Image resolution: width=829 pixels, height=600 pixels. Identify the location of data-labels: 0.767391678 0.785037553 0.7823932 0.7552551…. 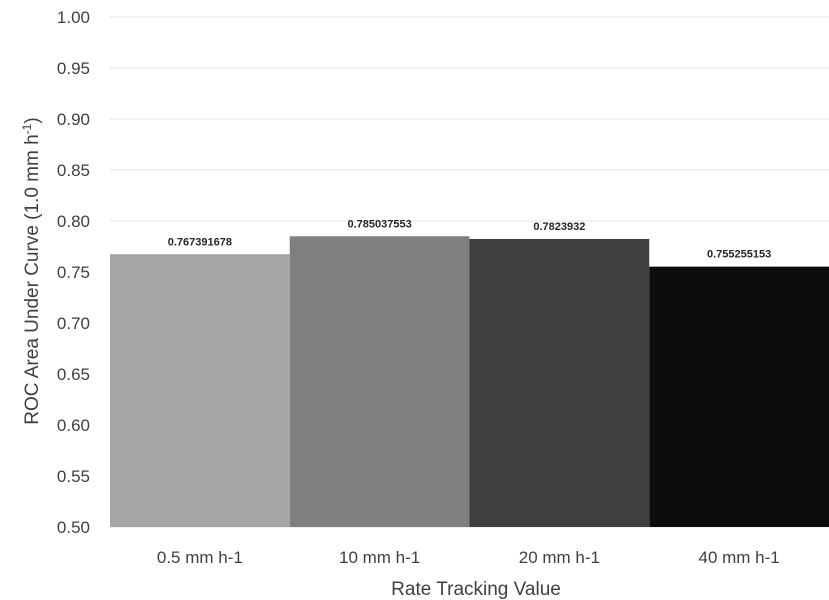
(469, 239).